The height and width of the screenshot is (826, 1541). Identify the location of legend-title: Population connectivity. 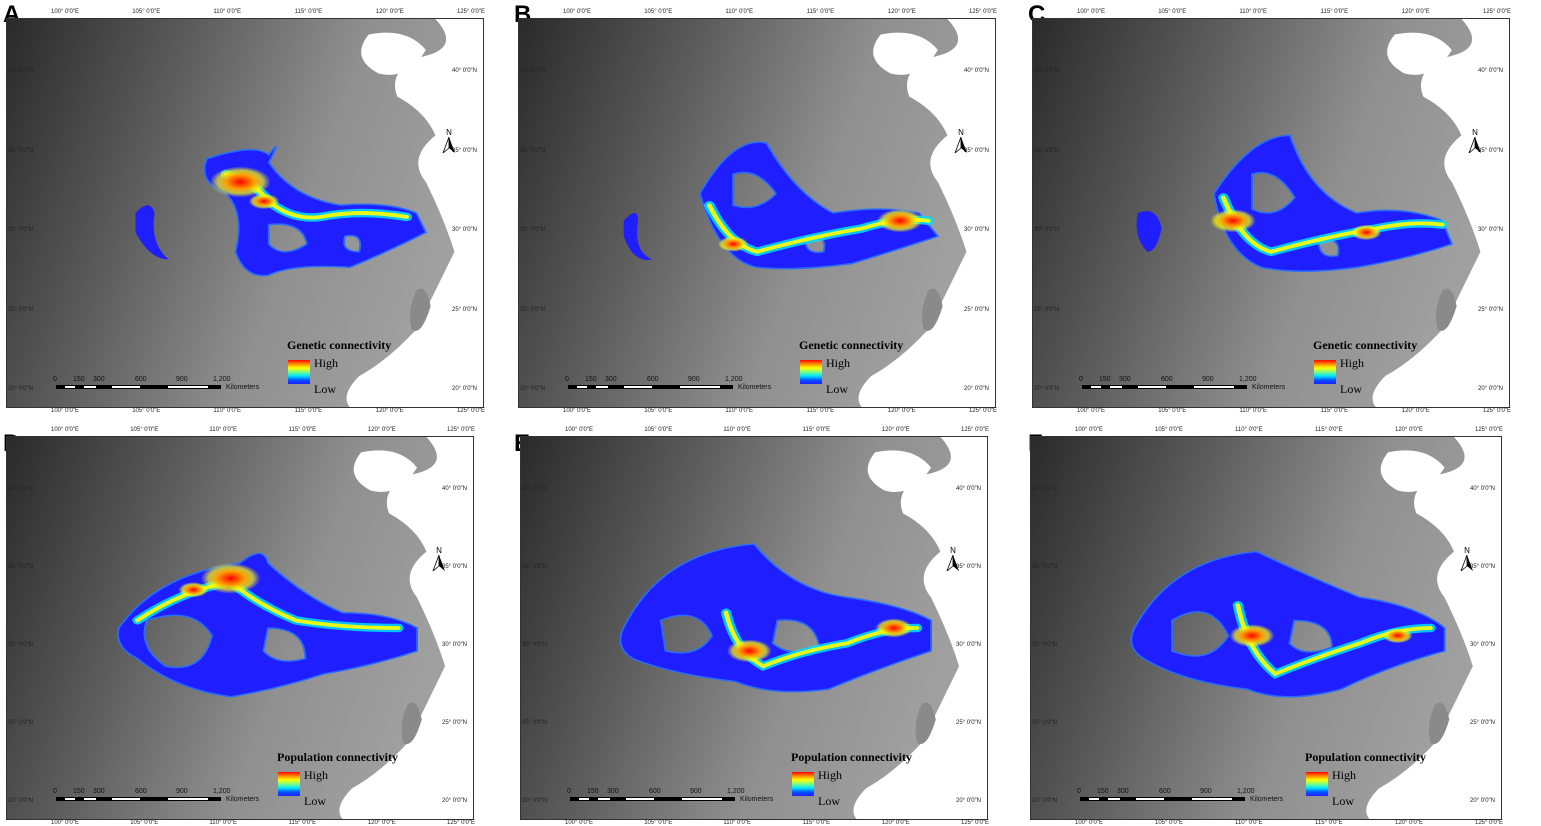
(1366, 757).